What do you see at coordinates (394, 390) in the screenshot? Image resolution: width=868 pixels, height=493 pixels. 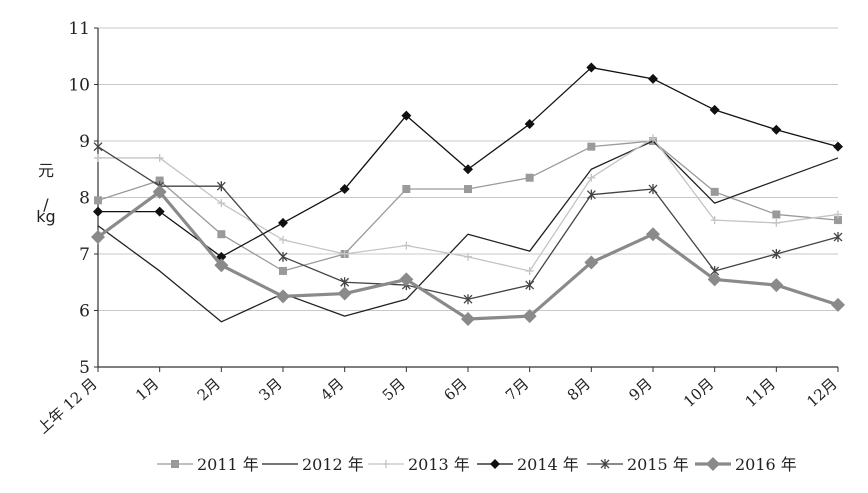 I see `x-tick-label: 5月` at bounding box center [394, 390].